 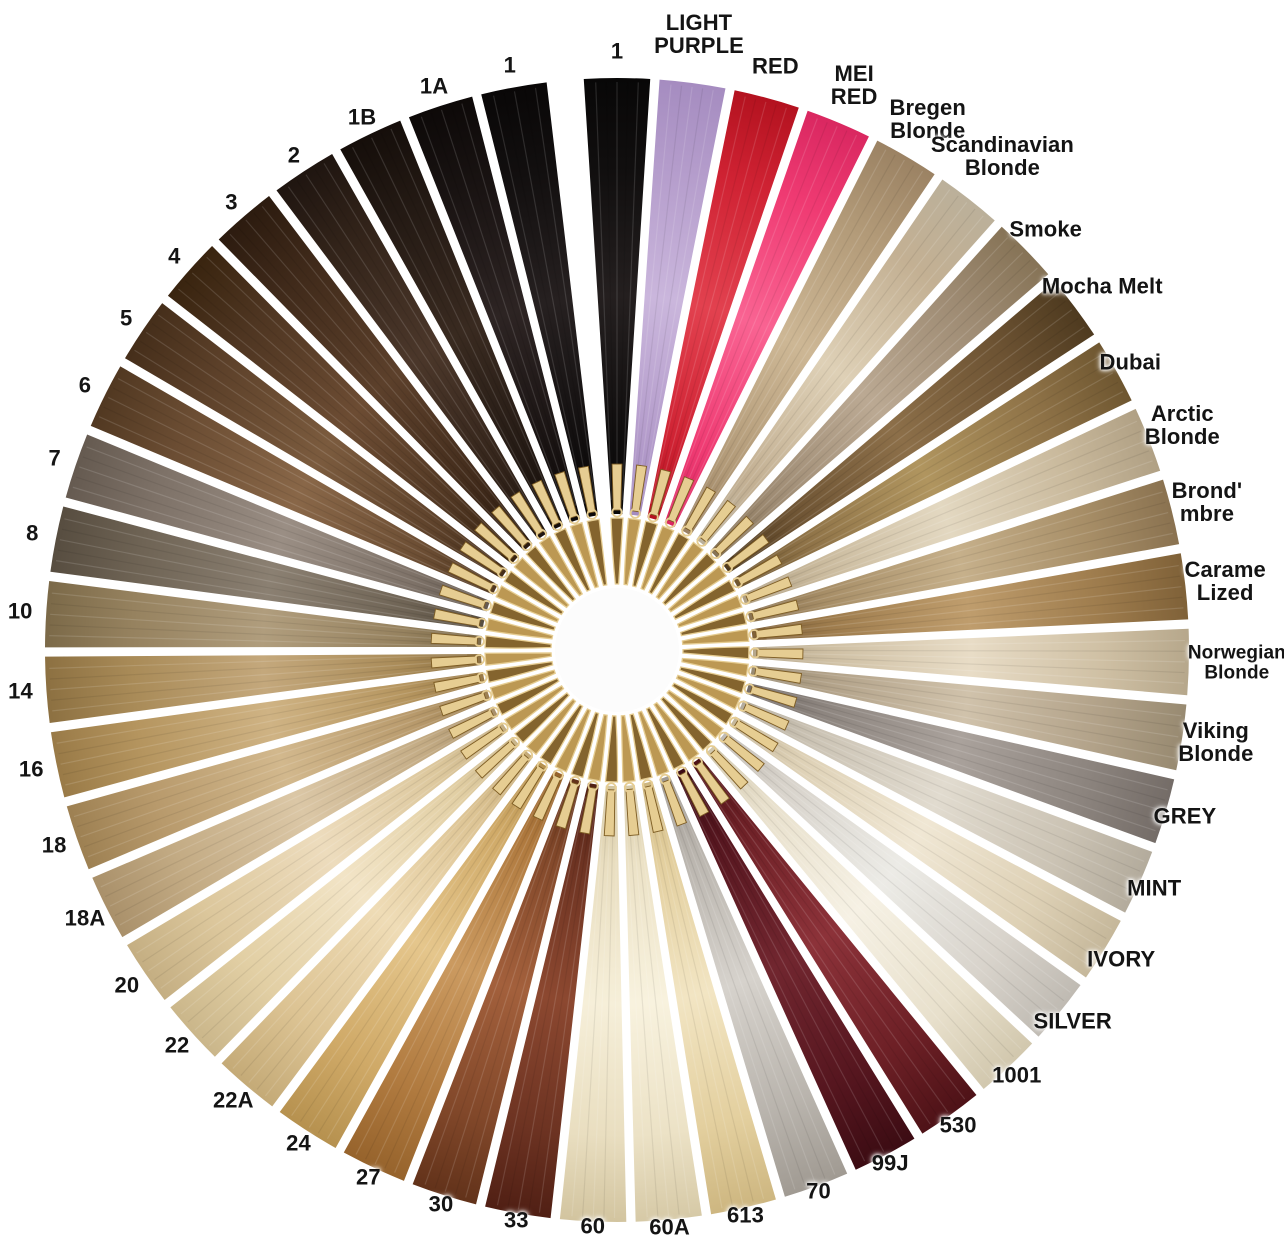 I want to click on swatch-label: 5, so click(x=126, y=318).